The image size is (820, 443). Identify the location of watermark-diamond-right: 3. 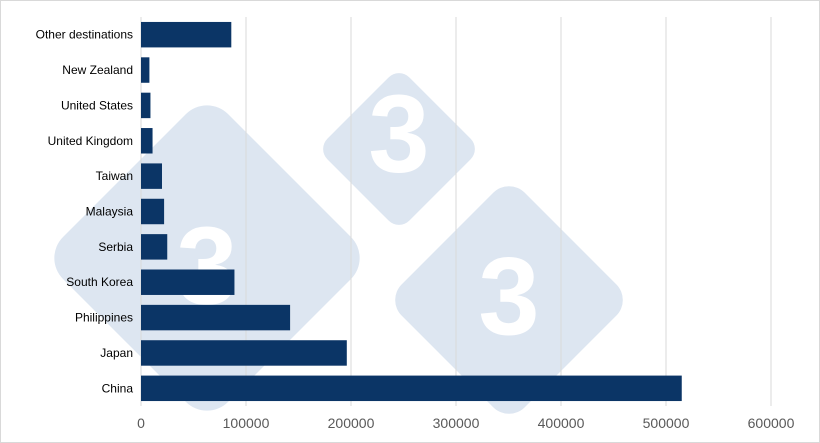
(509, 300).